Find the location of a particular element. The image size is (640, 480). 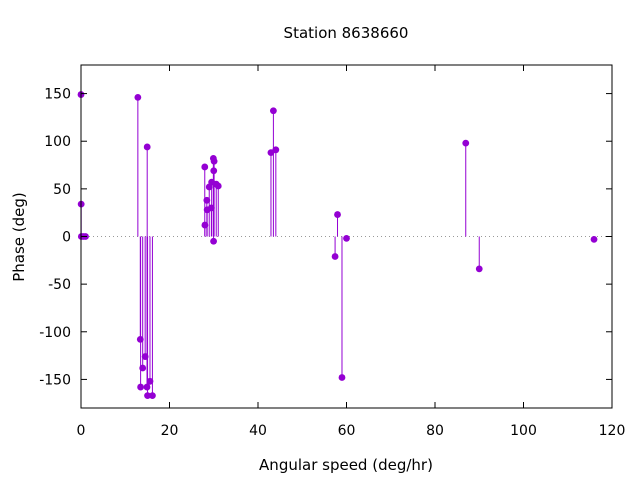

x-tick-label-0: 0 is located at coordinates (81, 431).